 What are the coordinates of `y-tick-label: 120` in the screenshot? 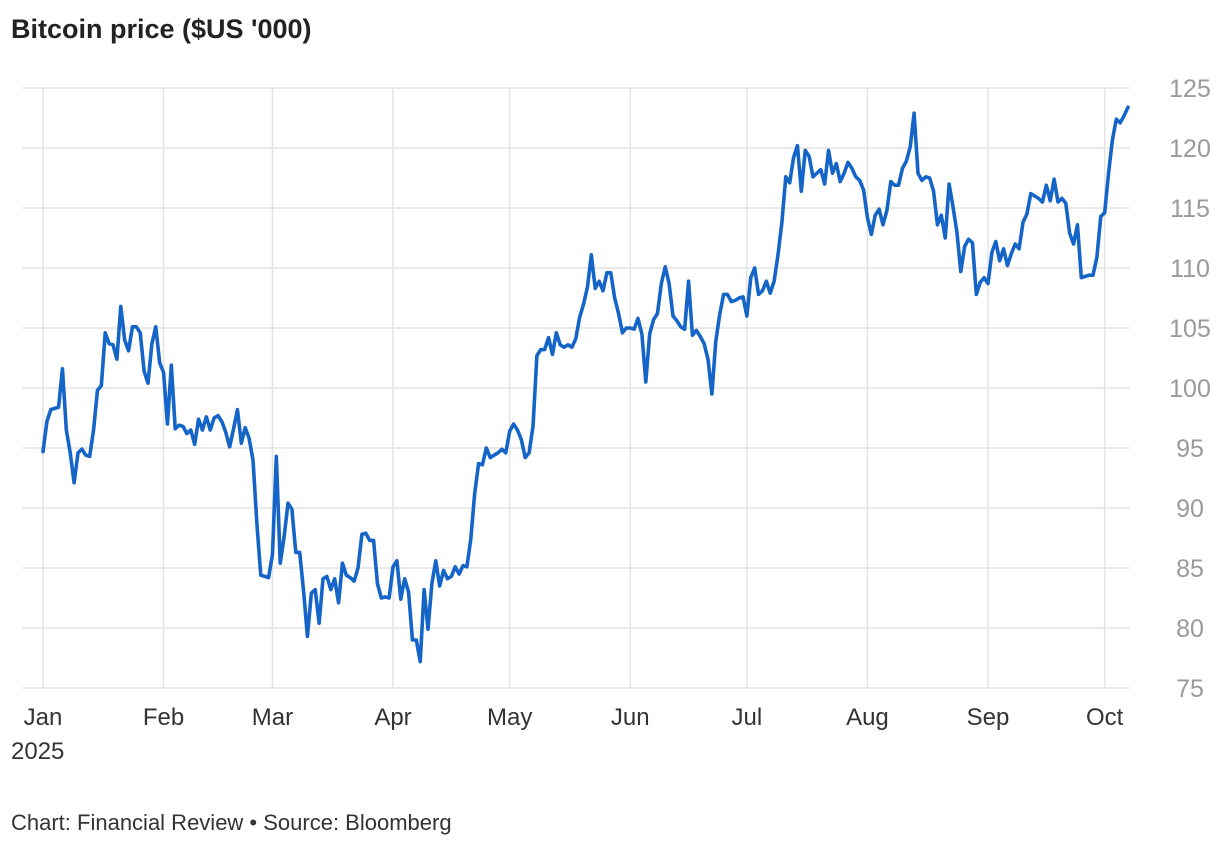 It's located at (1190, 149).